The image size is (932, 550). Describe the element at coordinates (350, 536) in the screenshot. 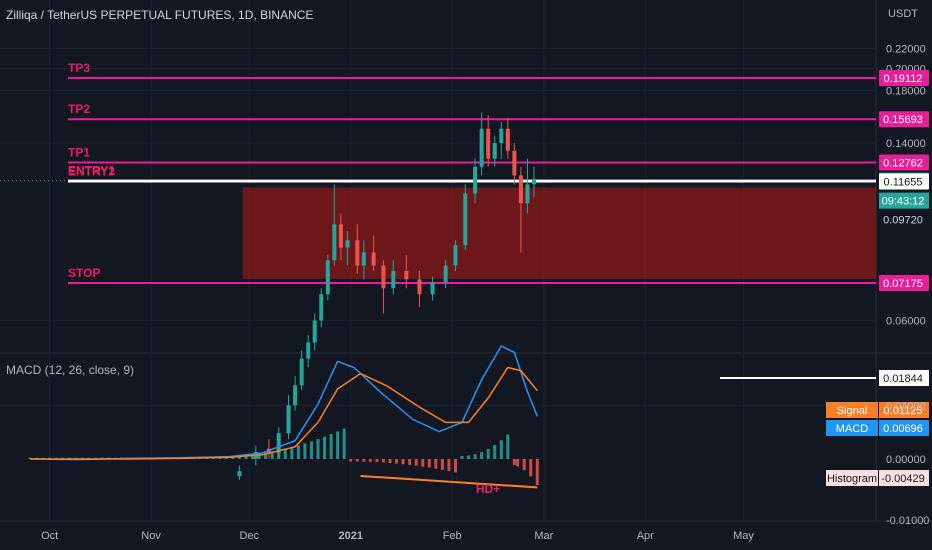

I see `x-tick-label: 2021` at that location.